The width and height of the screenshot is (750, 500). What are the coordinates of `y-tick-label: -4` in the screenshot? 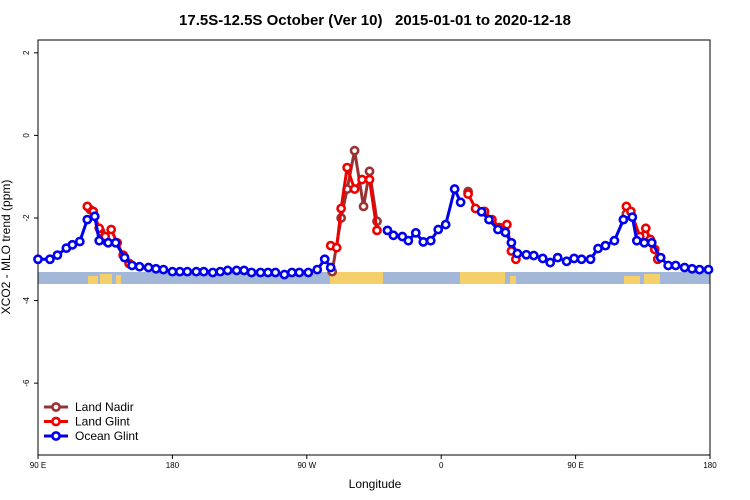 It's located at (26, 300).